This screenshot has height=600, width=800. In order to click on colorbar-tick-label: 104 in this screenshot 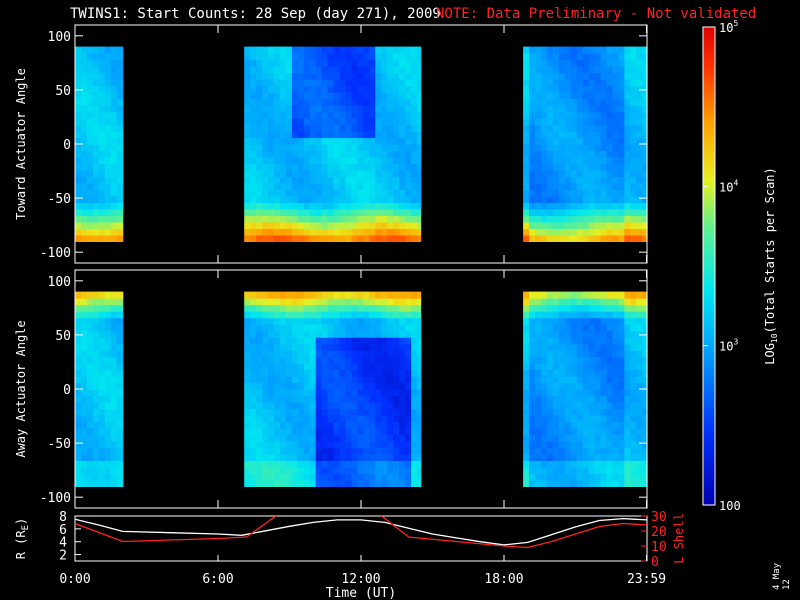, I will do `click(728, 186)`.